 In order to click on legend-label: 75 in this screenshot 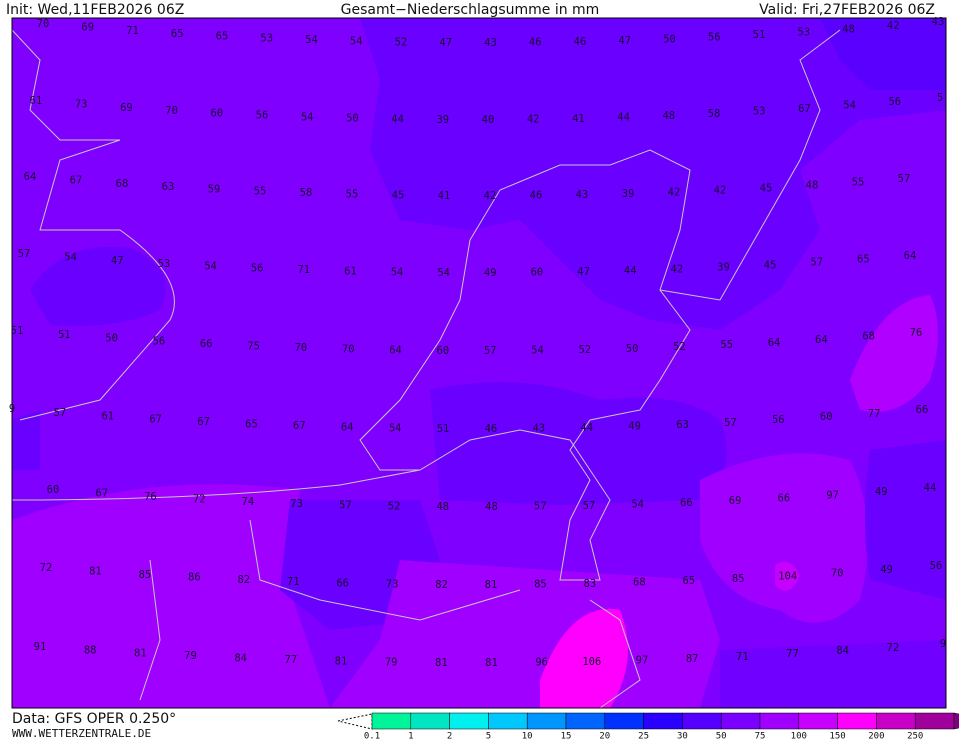, I will do `click(760, 736)`.